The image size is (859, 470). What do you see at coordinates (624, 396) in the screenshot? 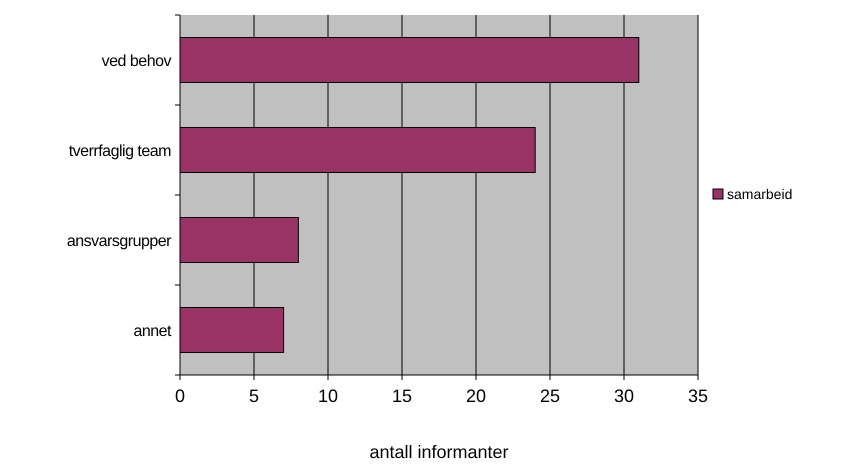
I see `x-tick-label: 30` at bounding box center [624, 396].